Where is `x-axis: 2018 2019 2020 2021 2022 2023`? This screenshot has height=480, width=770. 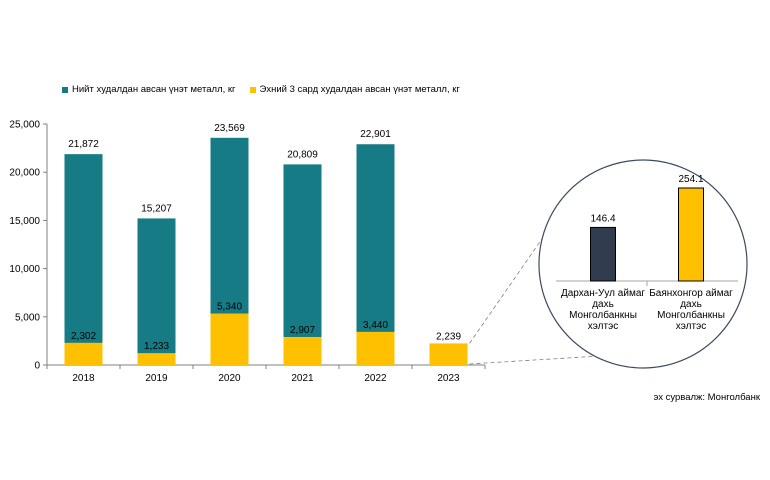 x-axis: 2018 2019 2020 2021 2022 2023 is located at coordinates (266, 374).